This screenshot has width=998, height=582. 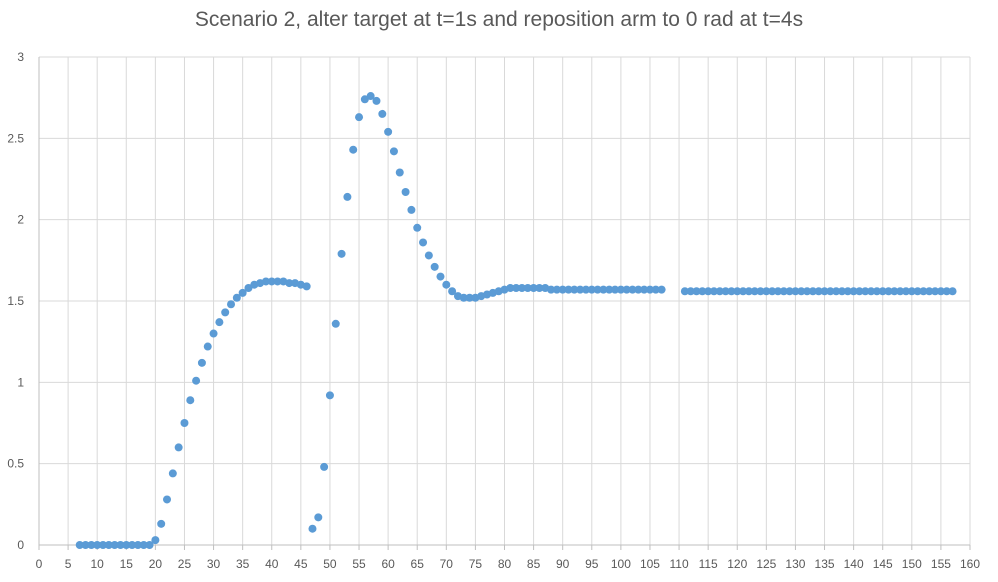 I want to click on y-tick-label: 1.5, so click(x=15, y=301).